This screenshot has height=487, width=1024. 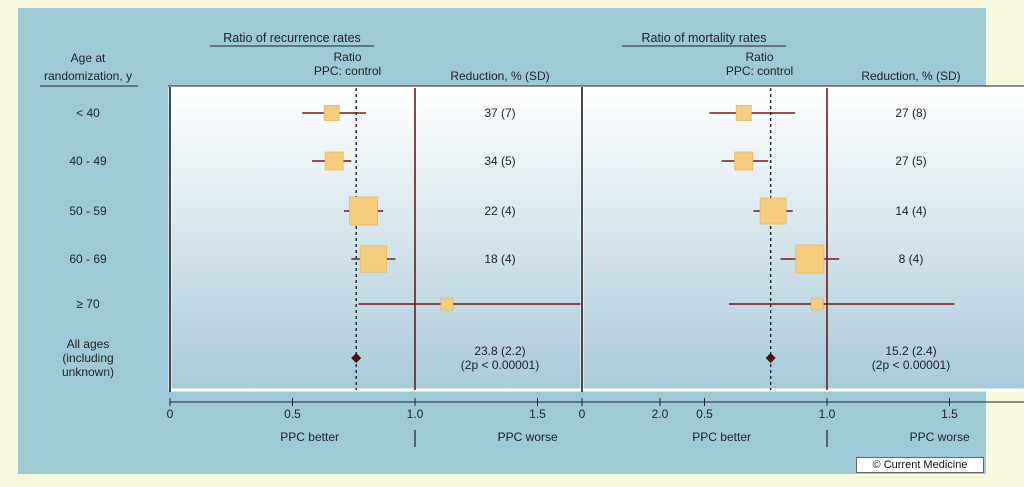 What do you see at coordinates (356, 358) in the screenshot?
I see `recurrence-overall-diamond` at bounding box center [356, 358].